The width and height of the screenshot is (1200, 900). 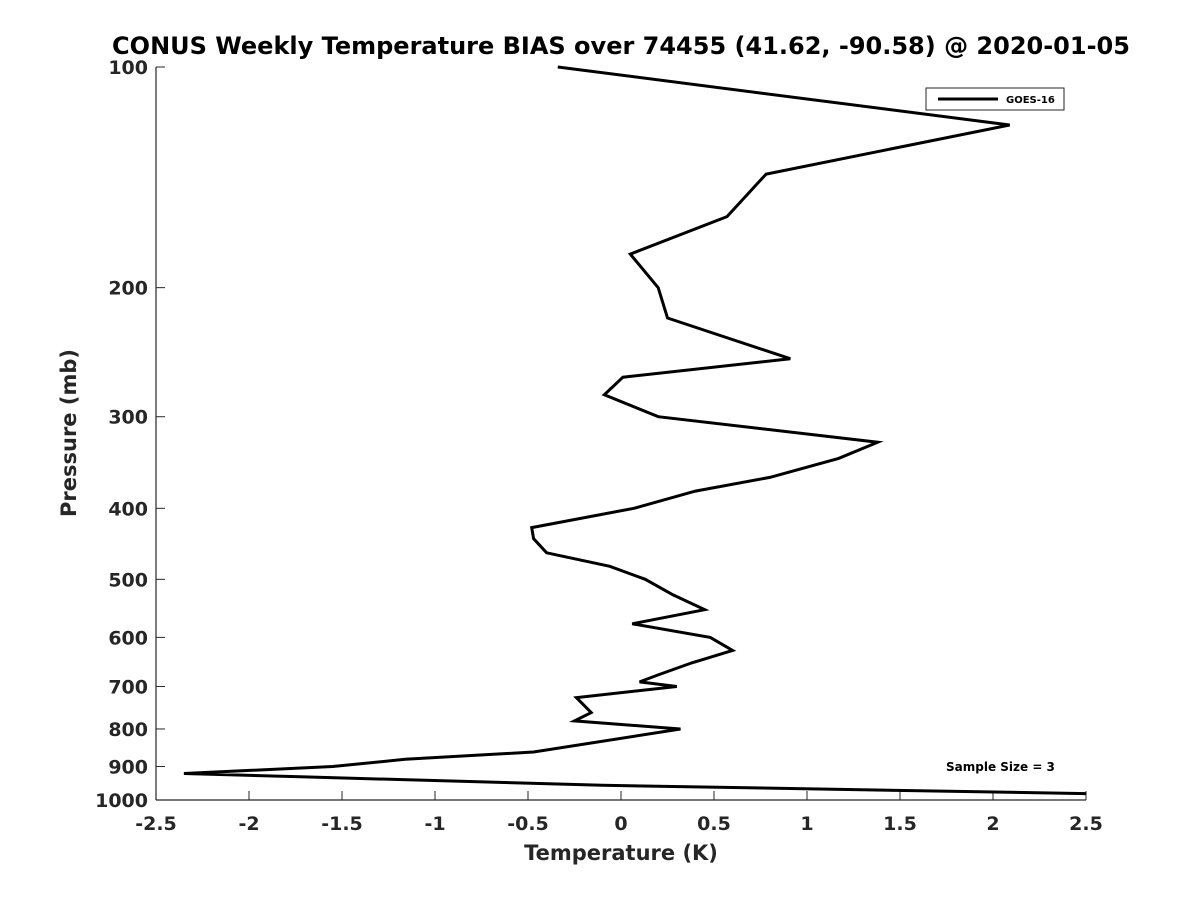 What do you see at coordinates (434, 824) in the screenshot?
I see `x-tick-label: -1` at bounding box center [434, 824].